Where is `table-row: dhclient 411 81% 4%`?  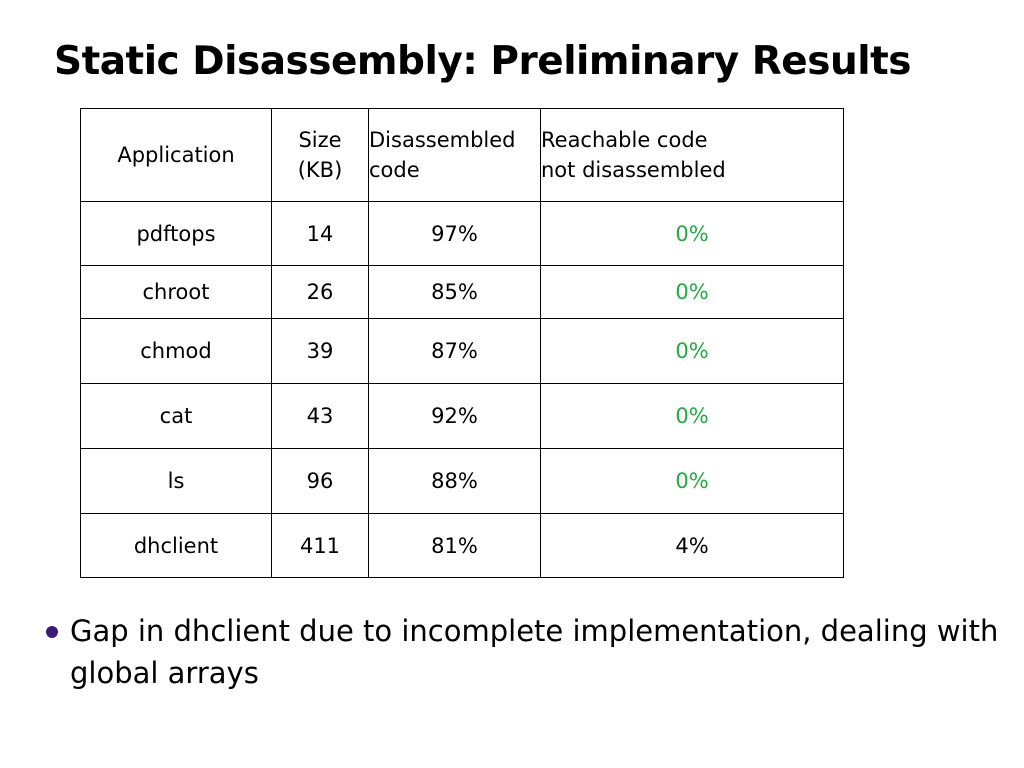 table-row: dhclient 411 81% 4% is located at coordinates (462, 545).